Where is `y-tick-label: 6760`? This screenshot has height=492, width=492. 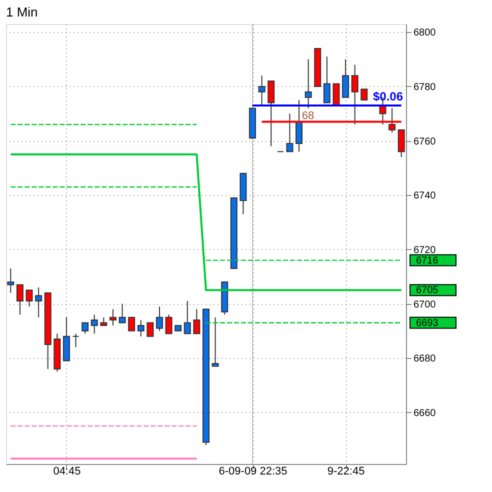
y-tick-label: 6760 is located at coordinates (425, 142).